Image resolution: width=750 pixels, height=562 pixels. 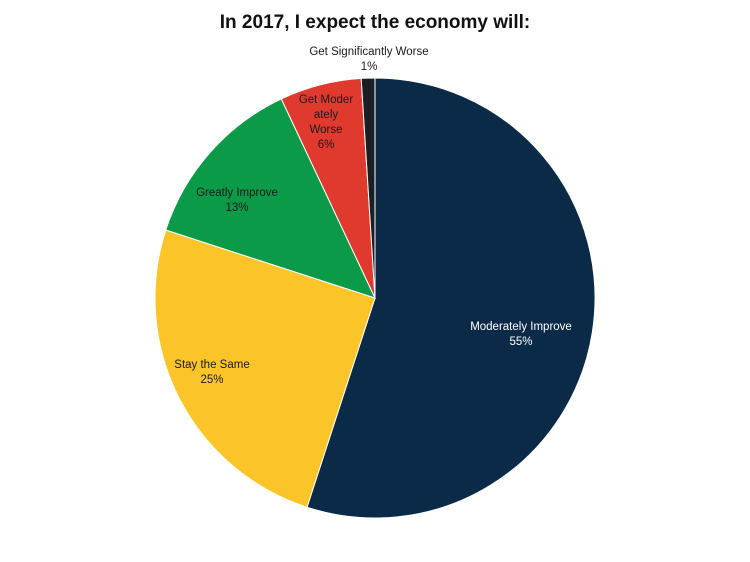 I want to click on slice-label-get-significantly-worse: Get Significantly Worse 1%, so click(x=368, y=59).